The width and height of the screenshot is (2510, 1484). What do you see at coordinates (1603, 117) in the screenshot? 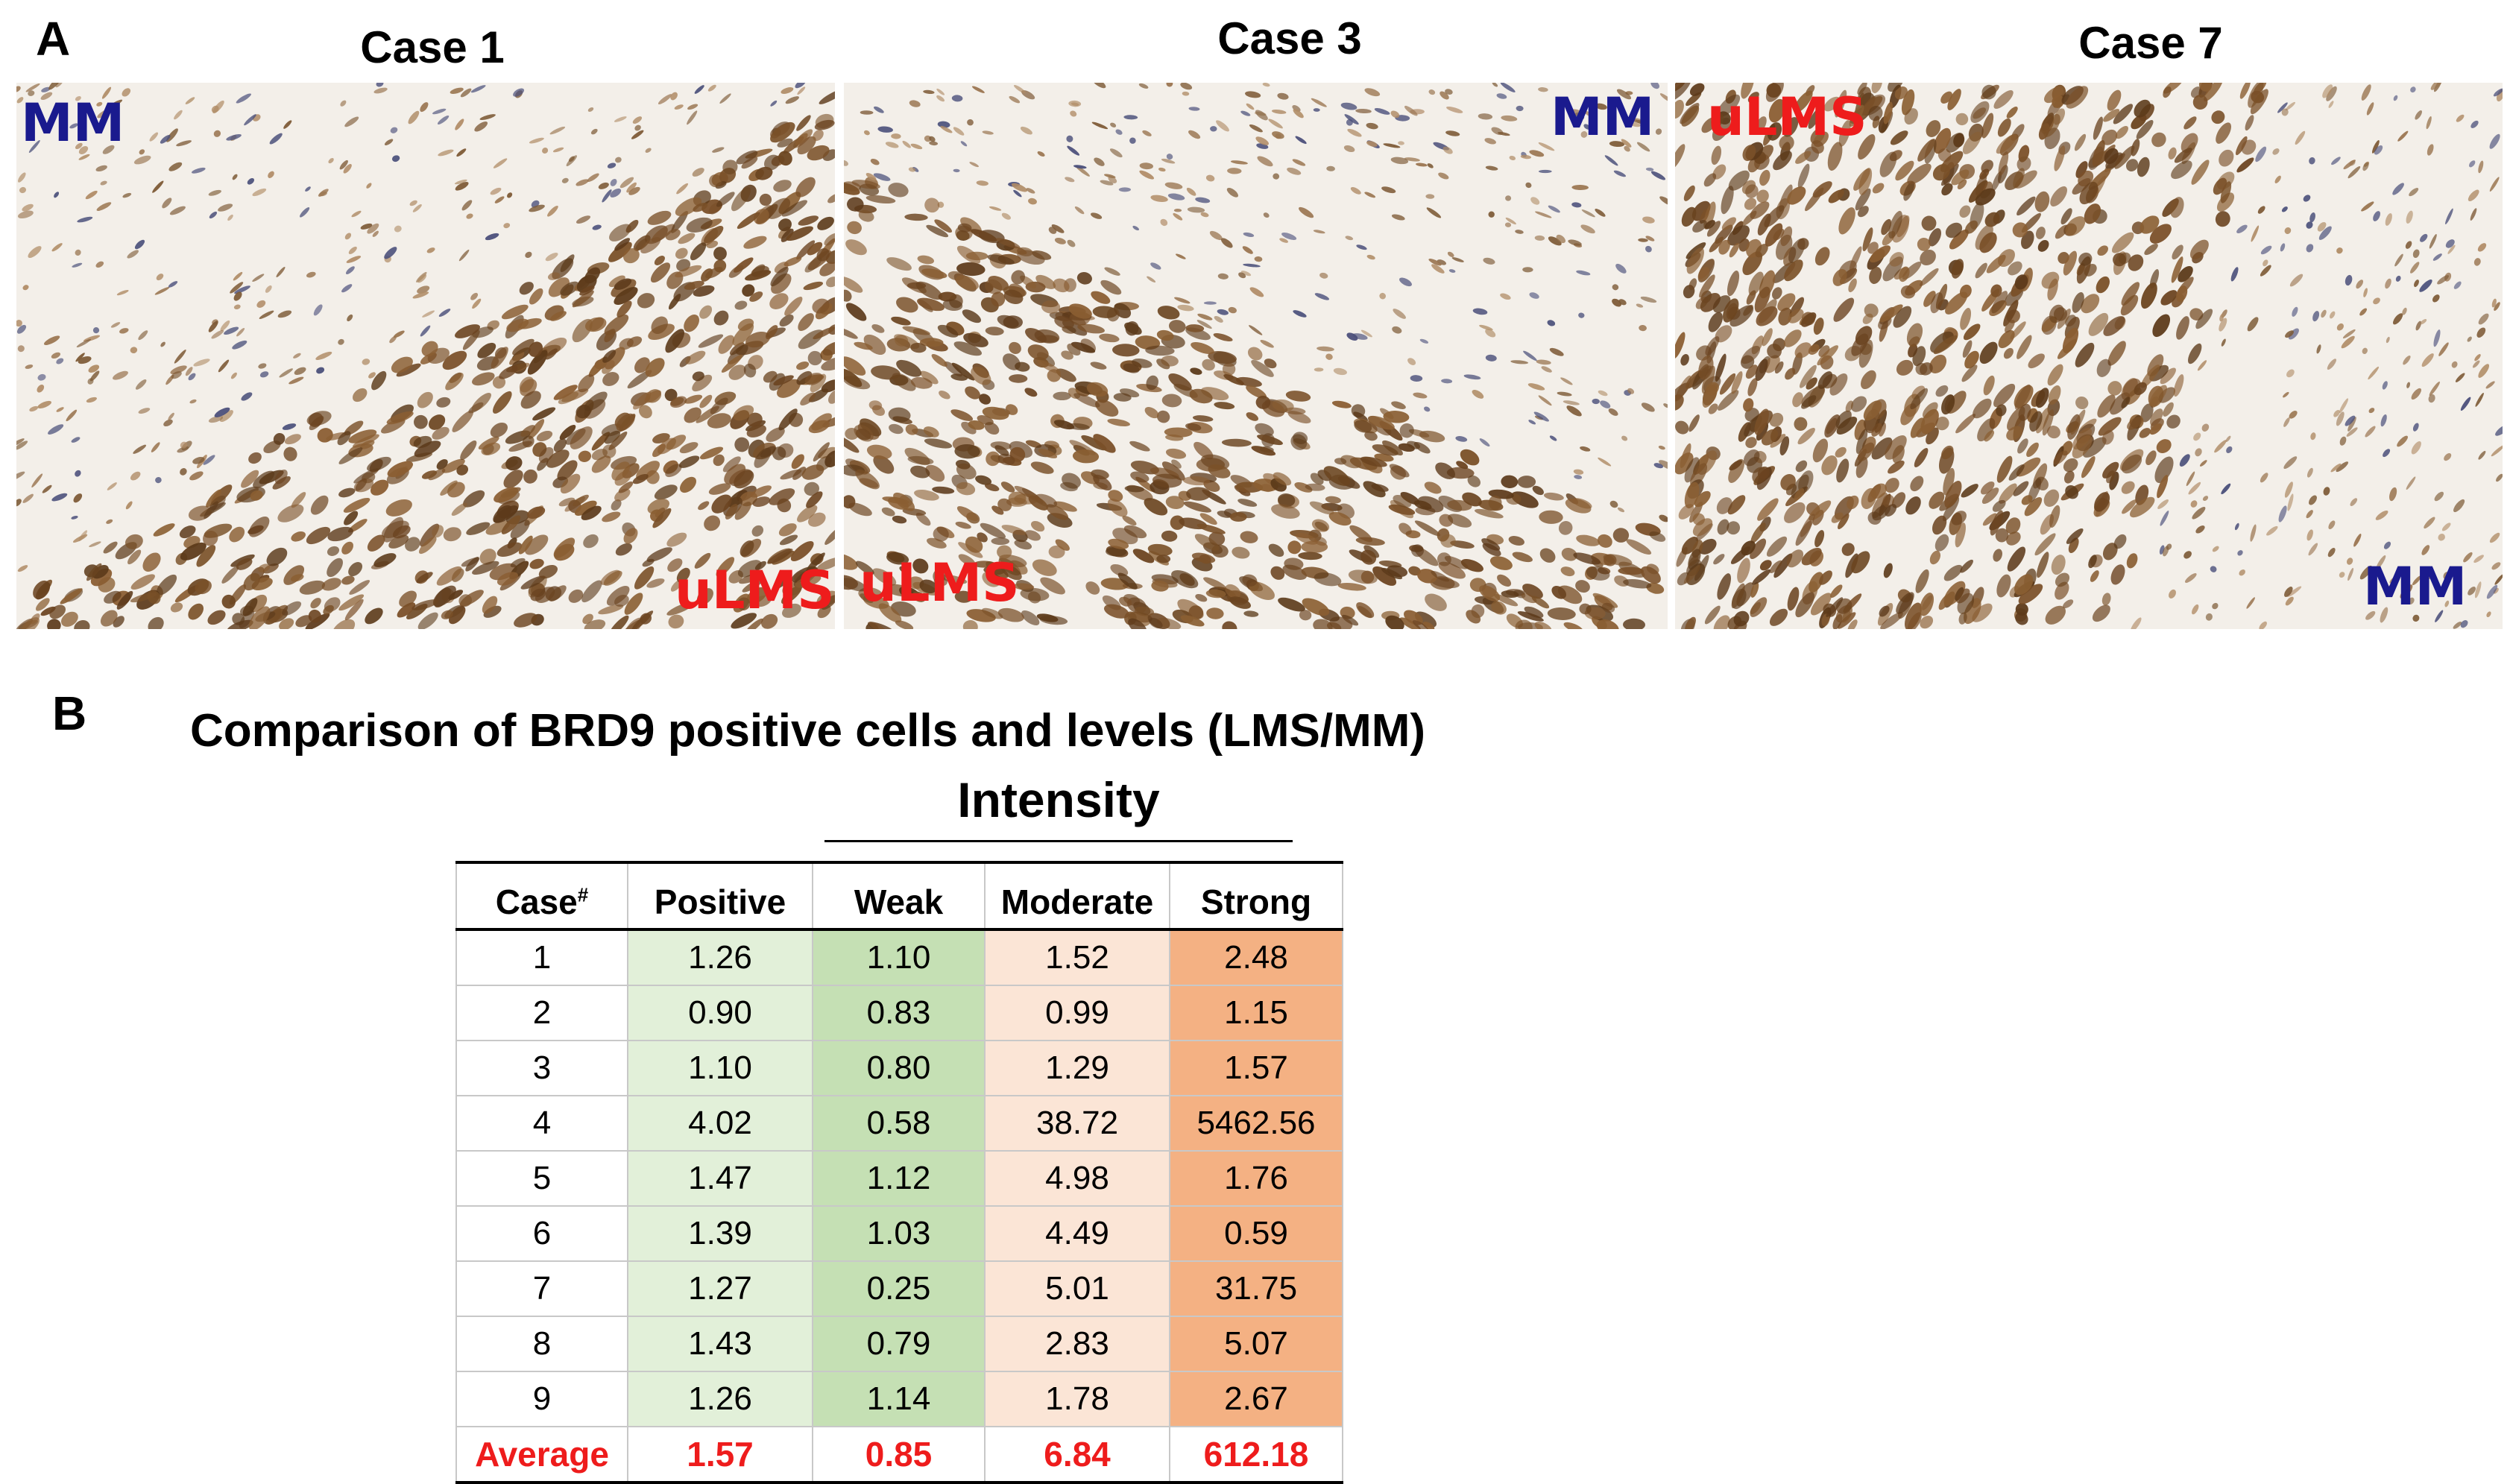
I see `case-3-mm-label: MM` at bounding box center [1603, 117].